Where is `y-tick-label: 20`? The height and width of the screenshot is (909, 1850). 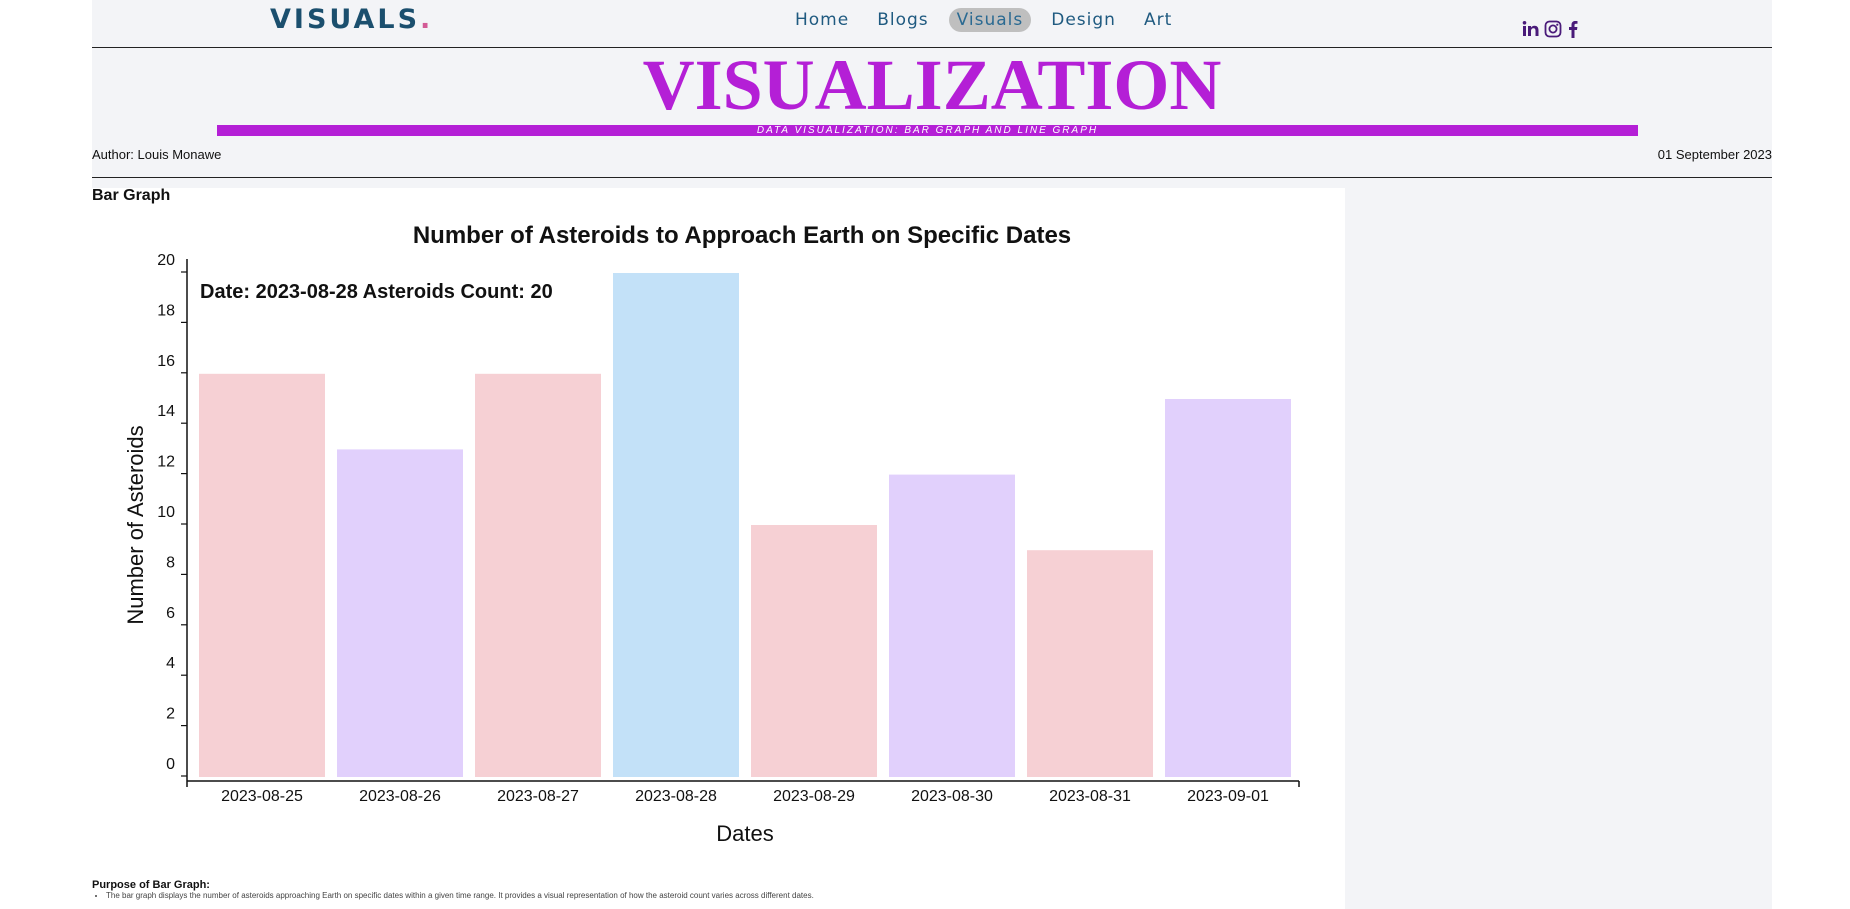
y-tick-label: 20 is located at coordinates (166, 260).